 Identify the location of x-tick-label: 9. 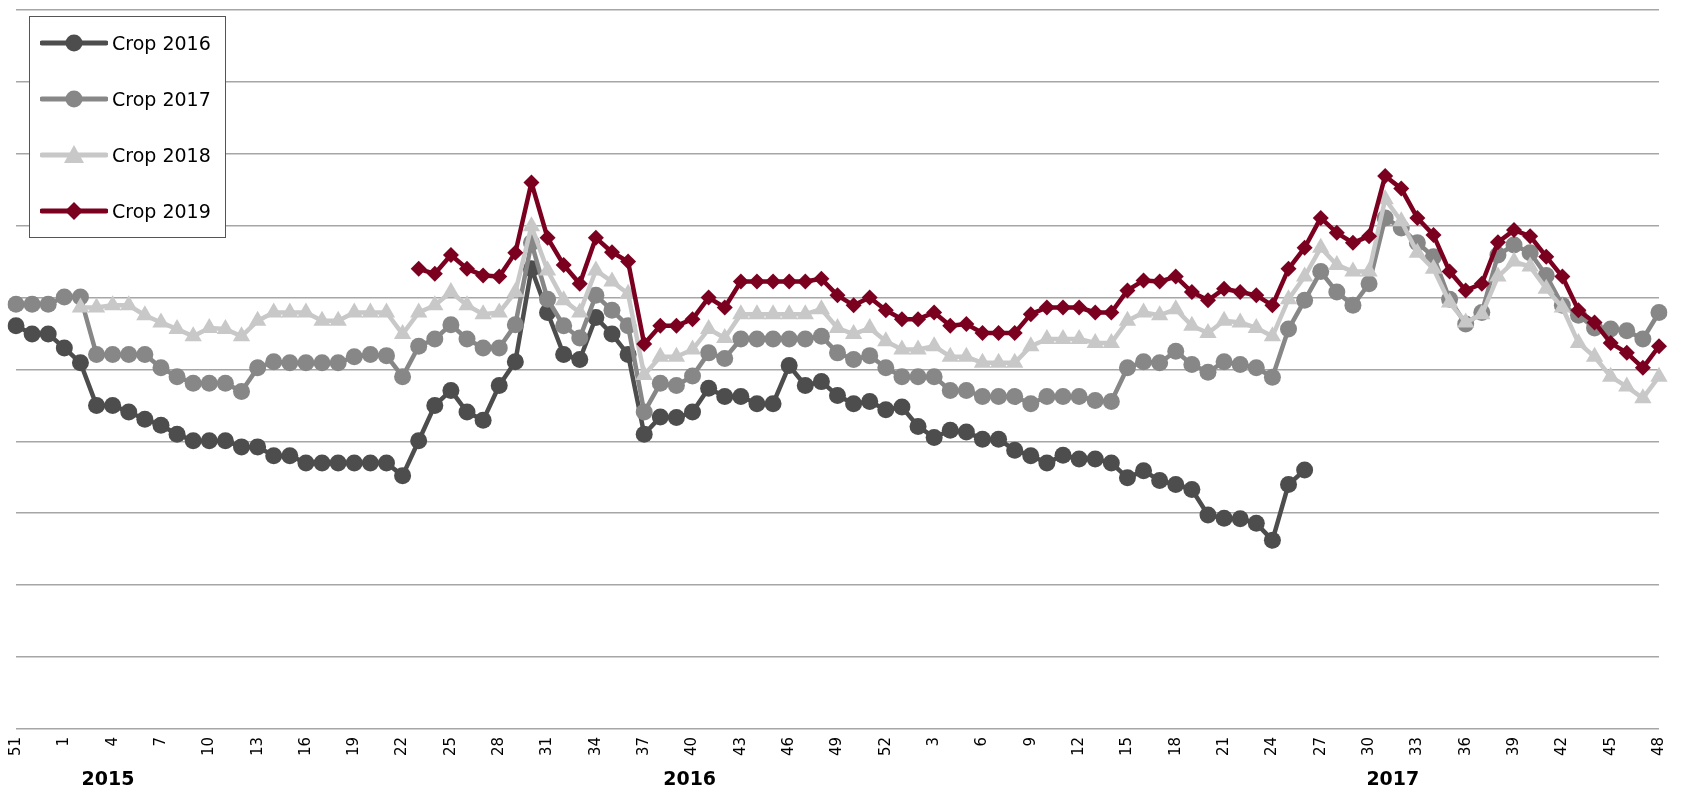
(1029, 741).